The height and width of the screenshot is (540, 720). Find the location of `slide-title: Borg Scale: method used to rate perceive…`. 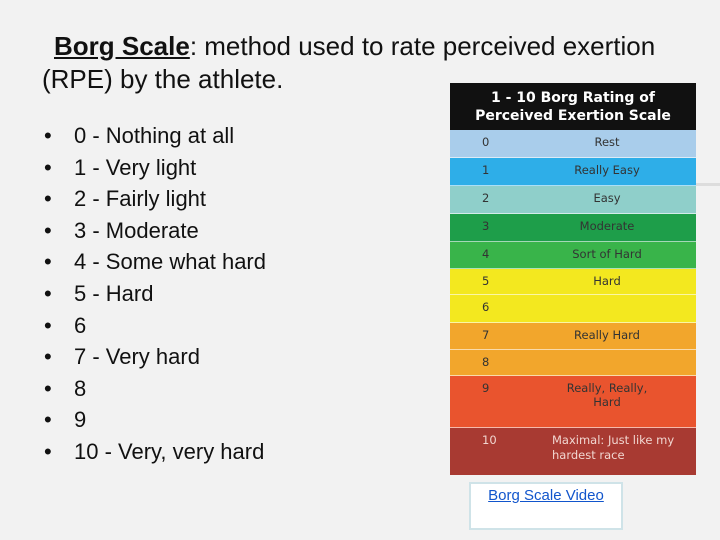

slide-title: Borg Scale: method used to rate perceive… is located at coordinates (352, 63).